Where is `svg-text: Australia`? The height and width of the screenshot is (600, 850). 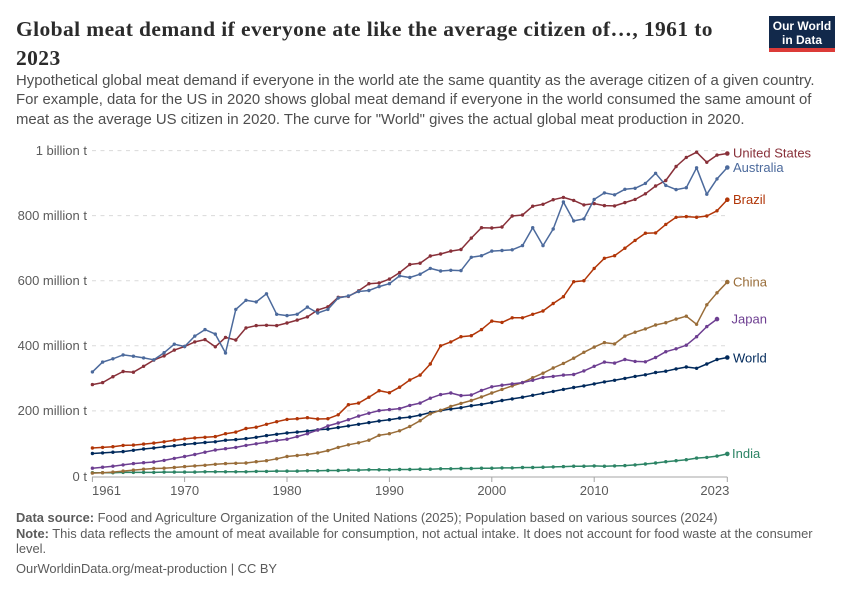
svg-text: Australia is located at coordinates (758, 167).